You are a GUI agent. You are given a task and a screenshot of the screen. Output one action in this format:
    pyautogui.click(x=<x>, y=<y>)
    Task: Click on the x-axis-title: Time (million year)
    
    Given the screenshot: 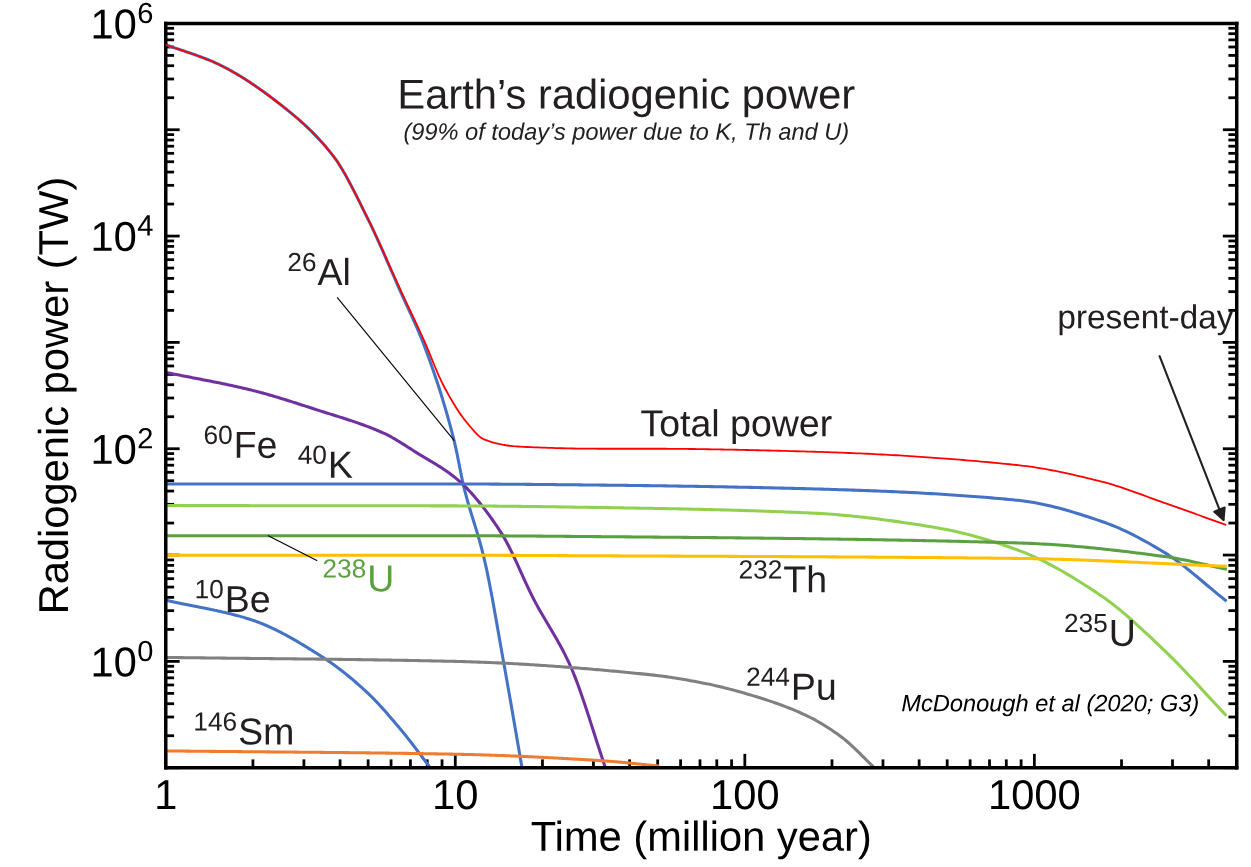 What is the action you would take?
    pyautogui.click(x=700, y=840)
    